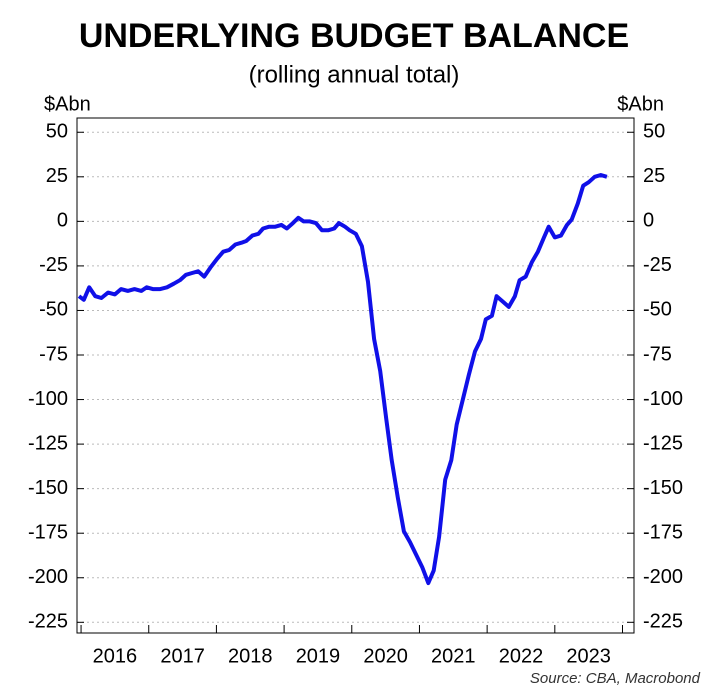 Image resolution: width=707 pixels, height=695 pixels. I want to click on x-tick-label: 2020, so click(385, 656).